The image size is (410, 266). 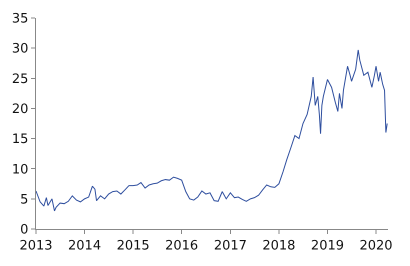 What do you see at coordinates (181, 246) in the screenshot?
I see `x-tick-label: 2016` at bounding box center [181, 246].